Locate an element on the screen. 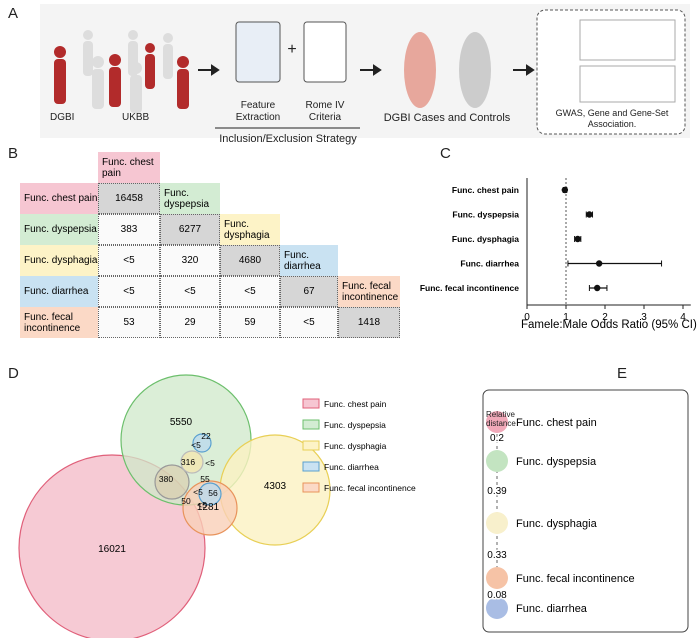 This screenshot has height=638, width=700. col-header: Func. dysphagia is located at coordinates (250, 229).